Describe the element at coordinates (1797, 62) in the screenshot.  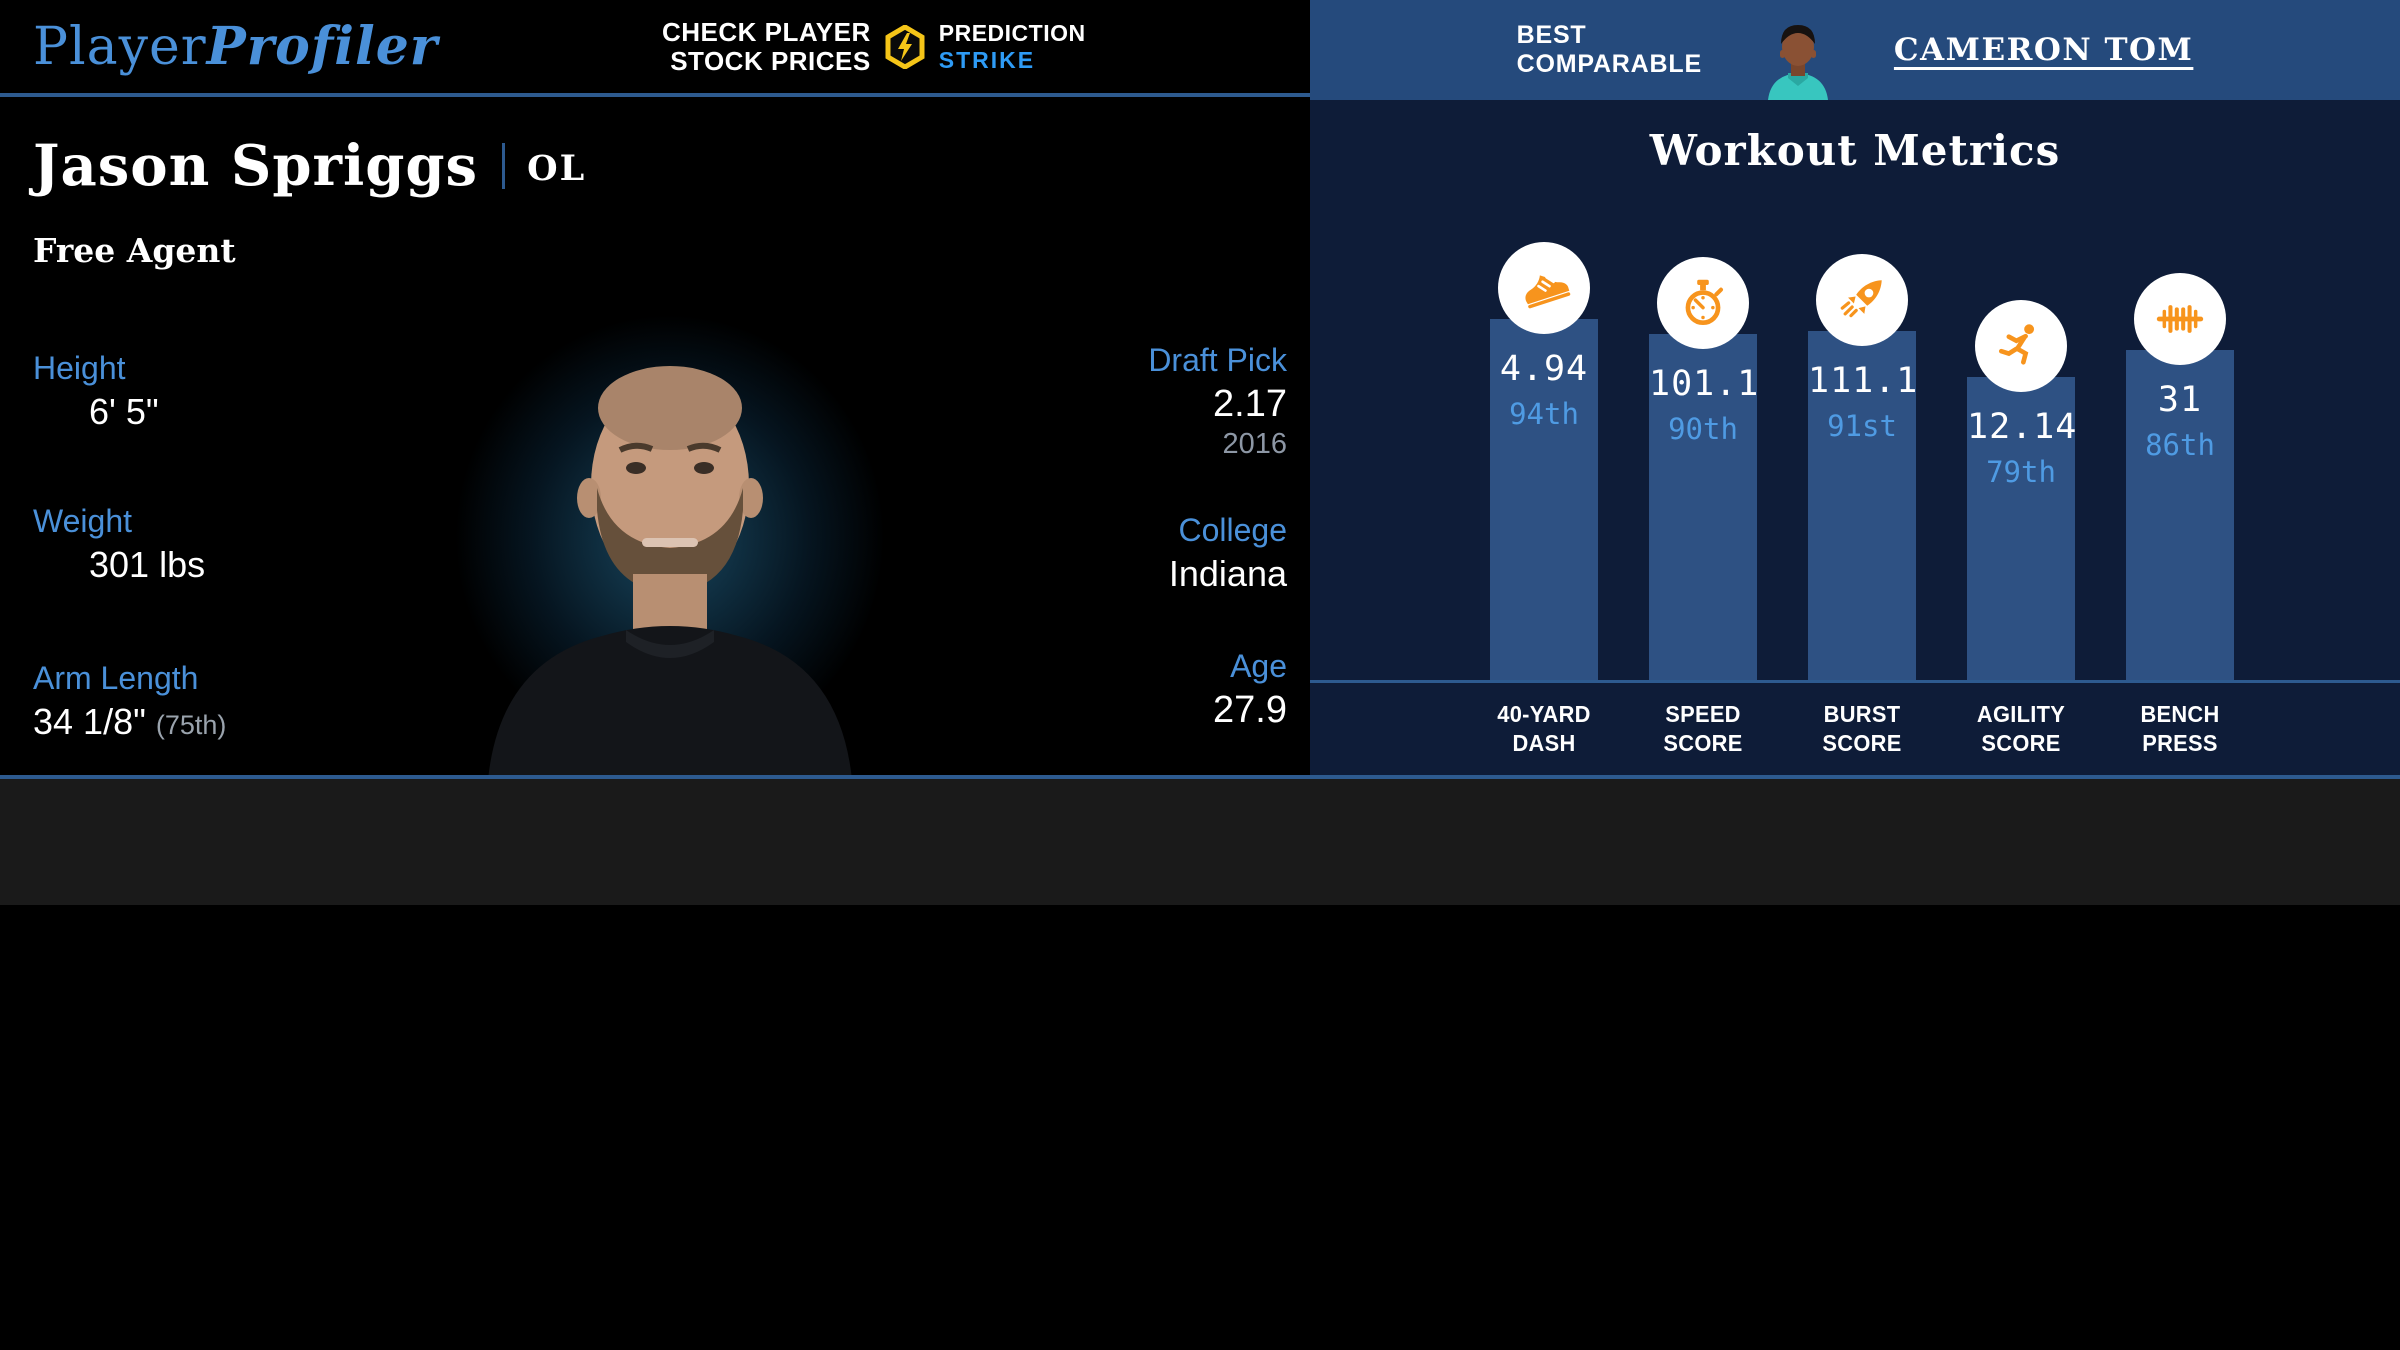
I see `comparable-player-photo` at that location.